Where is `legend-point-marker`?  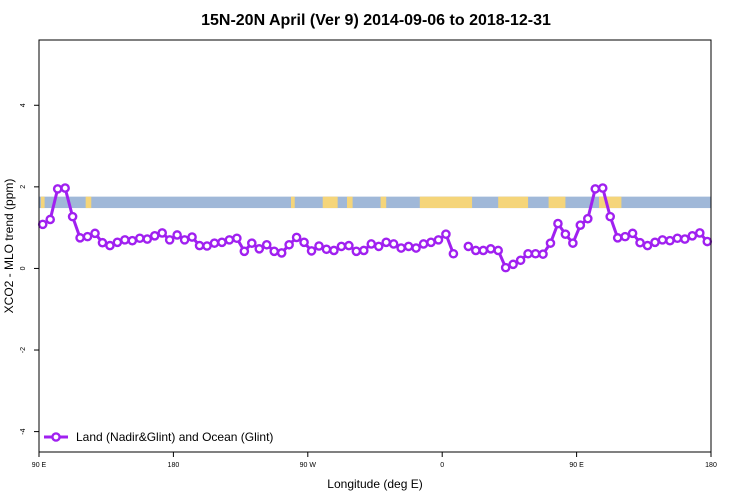
legend-point-marker is located at coordinates (56, 437).